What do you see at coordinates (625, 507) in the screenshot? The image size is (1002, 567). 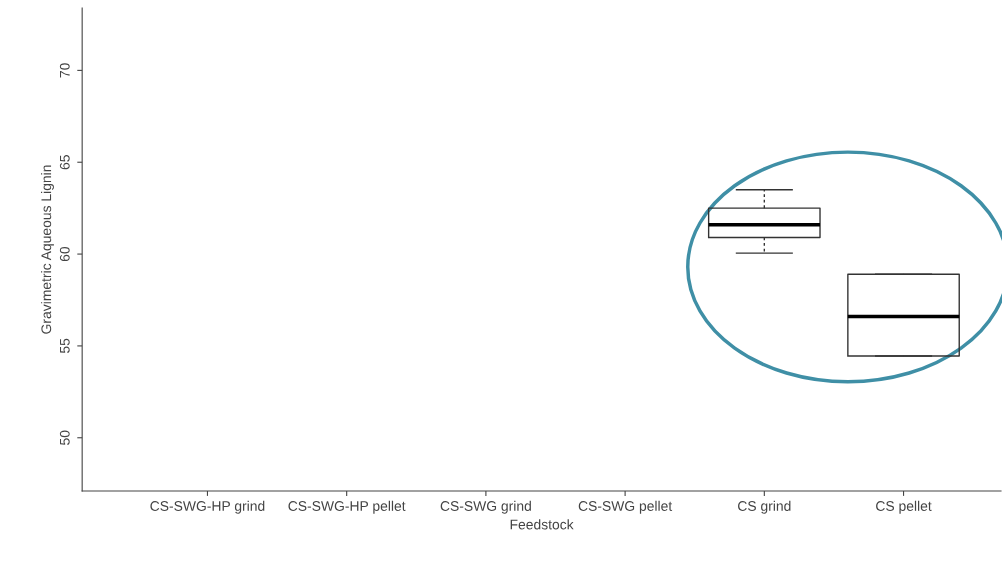 I see `x-tick-label: CS-SWG pellet` at bounding box center [625, 507].